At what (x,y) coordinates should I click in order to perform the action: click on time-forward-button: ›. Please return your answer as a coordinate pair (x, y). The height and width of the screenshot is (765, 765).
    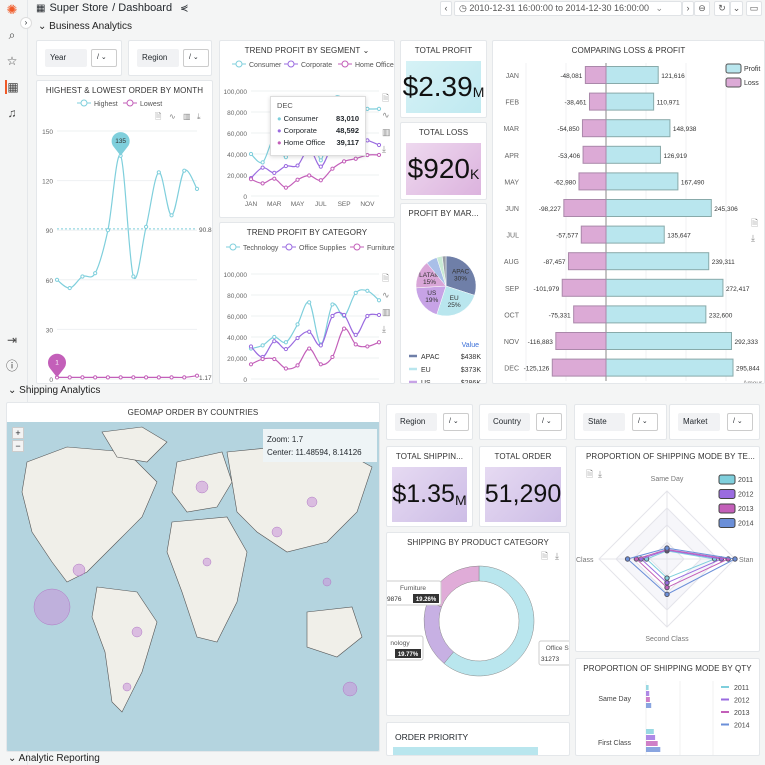
    Looking at the image, I should click on (688, 8).